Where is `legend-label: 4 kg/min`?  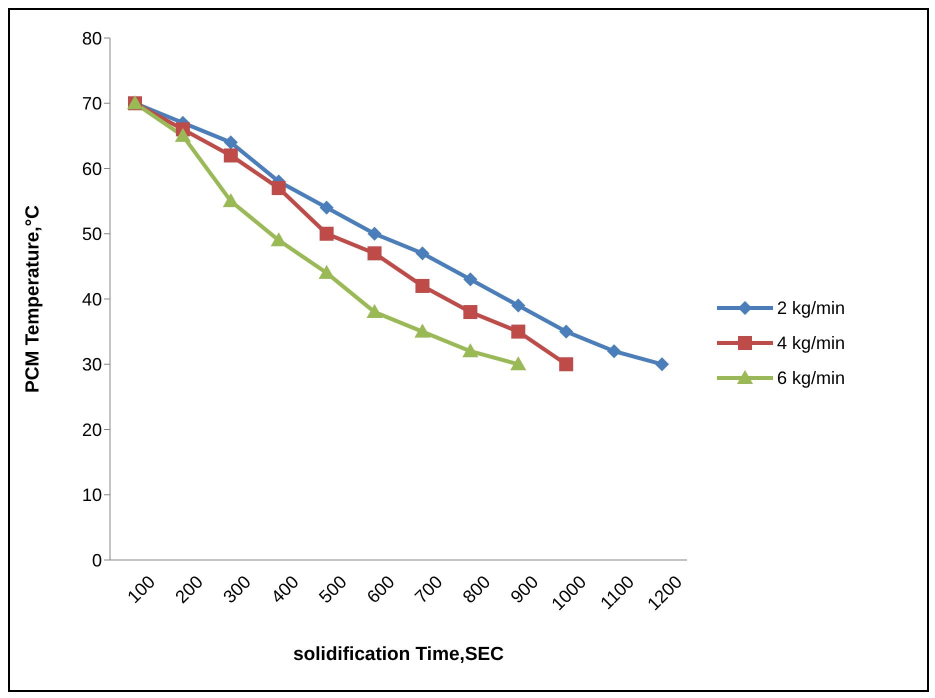 legend-label: 4 kg/min is located at coordinates (811, 343).